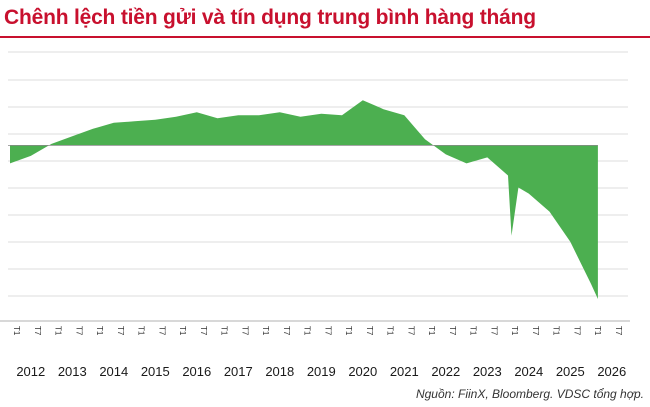 The height and width of the screenshot is (407, 650). I want to click on x-year-label: 2019, so click(321, 371).